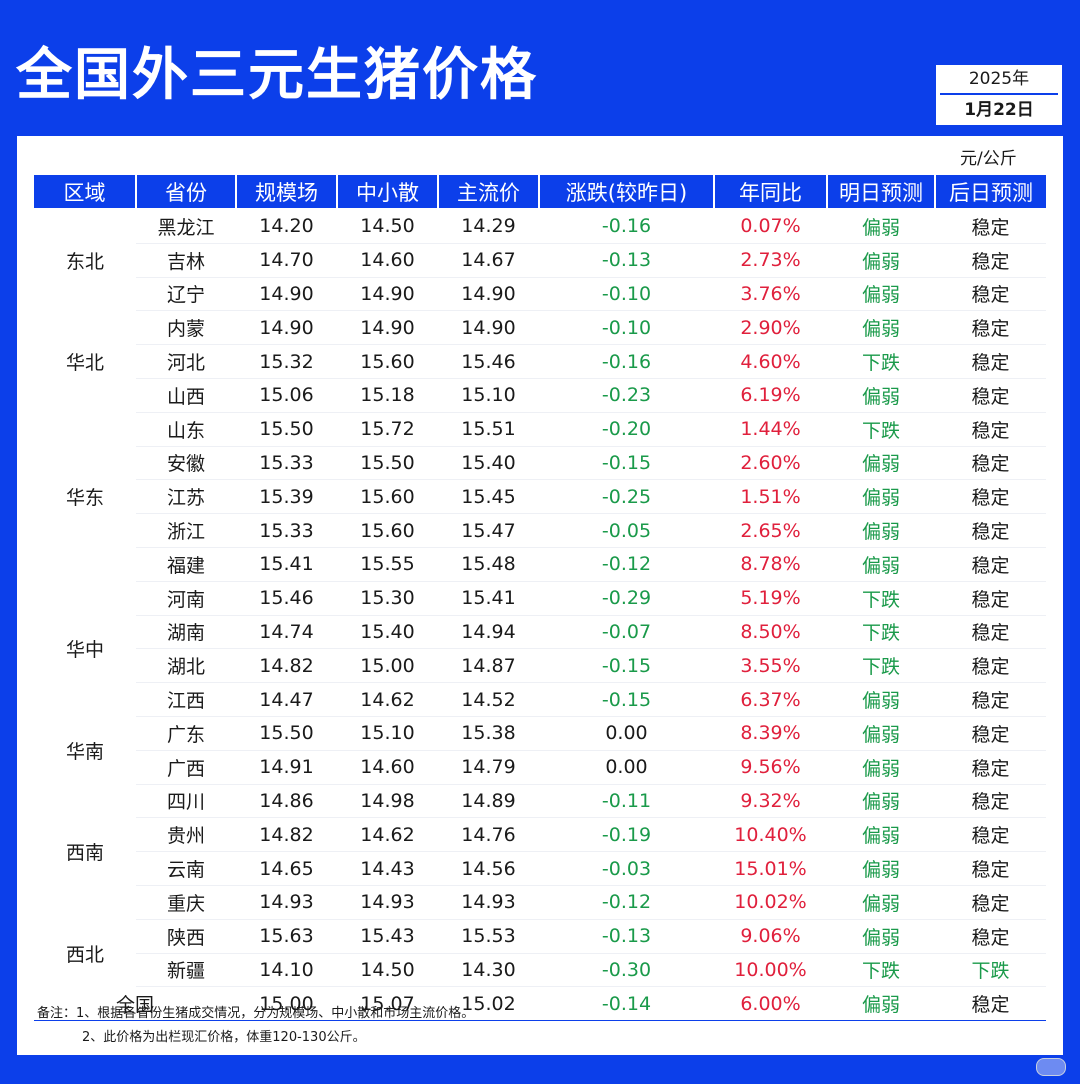 Image resolution: width=1080 pixels, height=1084 pixels. What do you see at coordinates (770, 260) in the screenshot?
I see `cell-yoy: 2.73%` at bounding box center [770, 260].